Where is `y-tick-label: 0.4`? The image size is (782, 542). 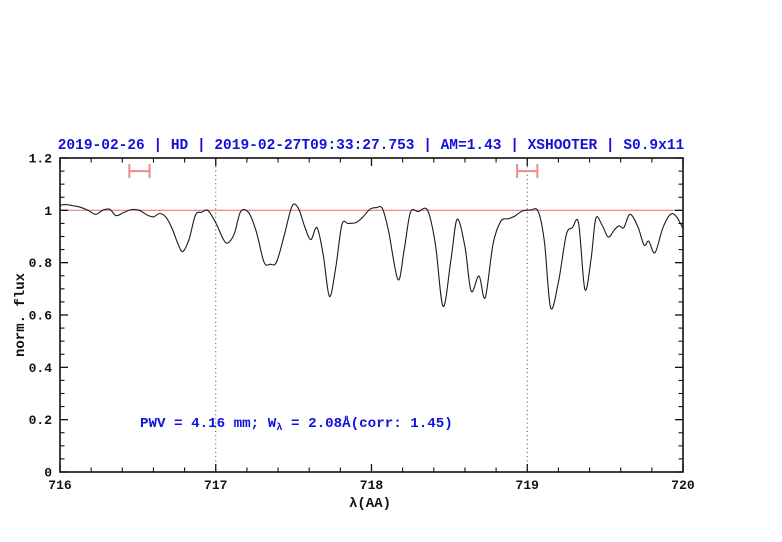 y-tick-label: 0.4 is located at coordinates (41, 368).